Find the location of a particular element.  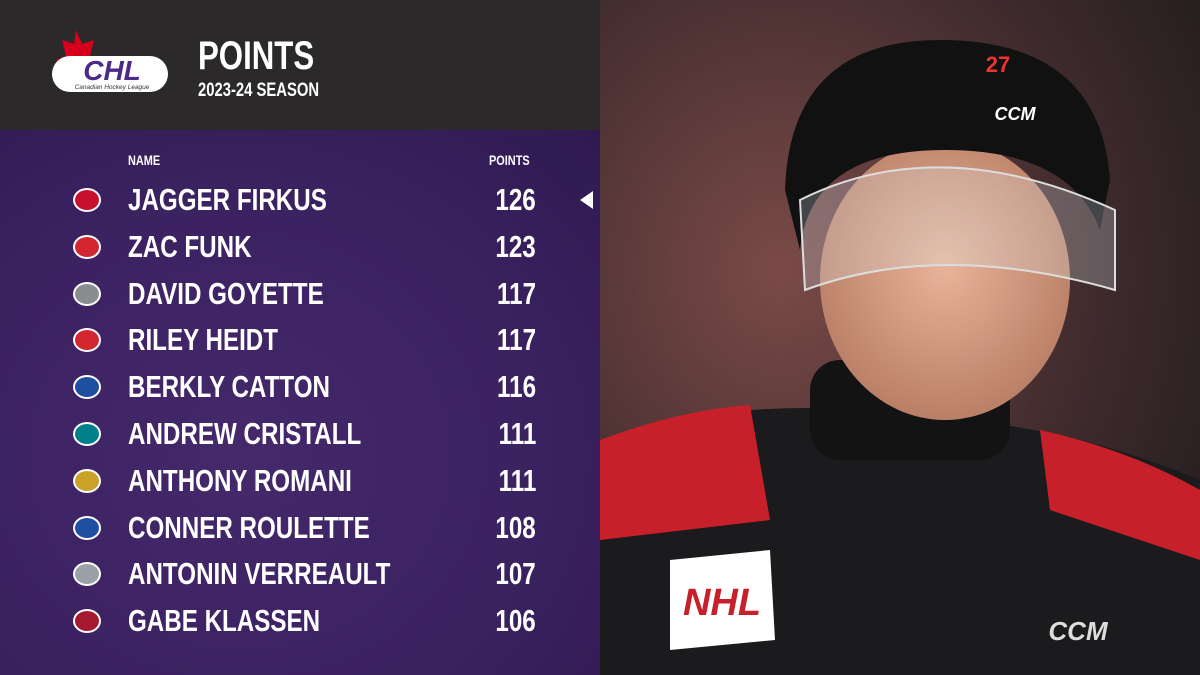

player-row: JAGGER FIRKUS is located at coordinates (255, 200).